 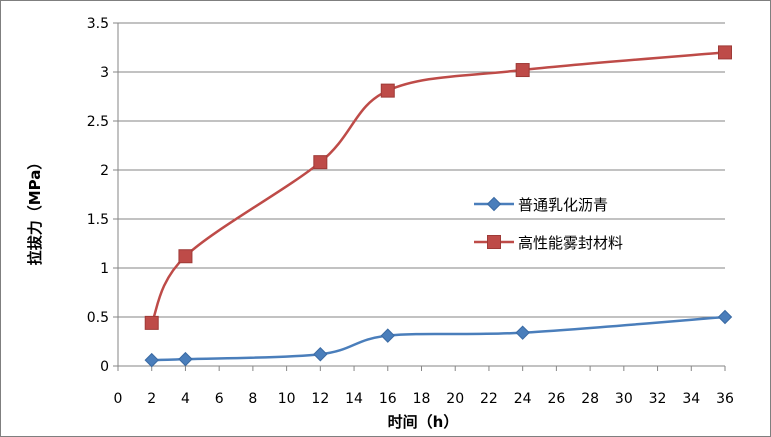 What do you see at coordinates (455, 399) in the screenshot?
I see `x-tick-label: 20` at bounding box center [455, 399].